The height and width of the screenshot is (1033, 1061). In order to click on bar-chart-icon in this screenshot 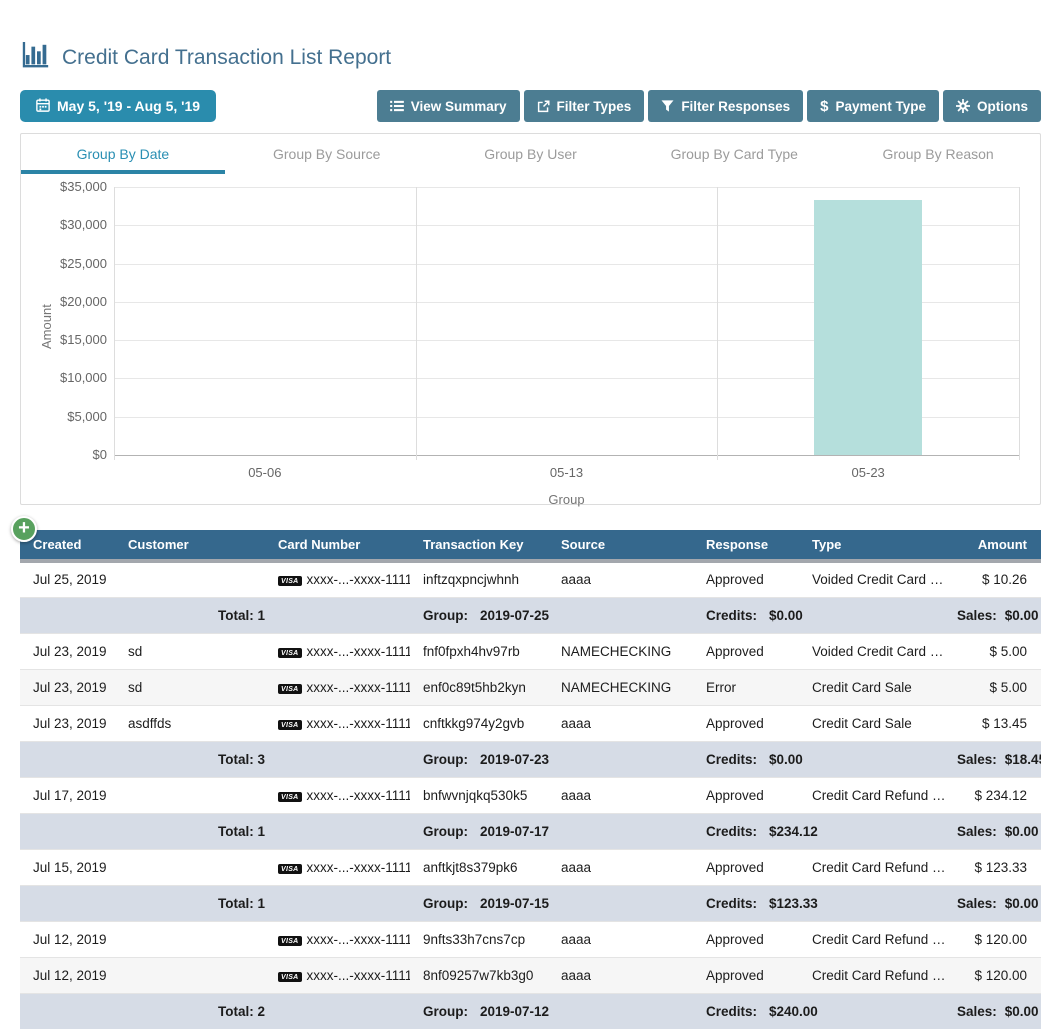, I will do `click(37, 58)`.